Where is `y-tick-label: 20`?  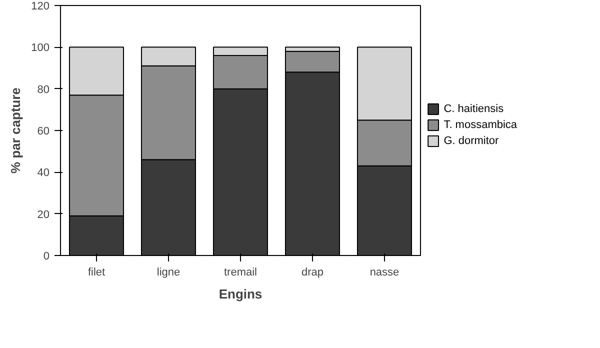 y-tick-label: 20 is located at coordinates (43, 214).